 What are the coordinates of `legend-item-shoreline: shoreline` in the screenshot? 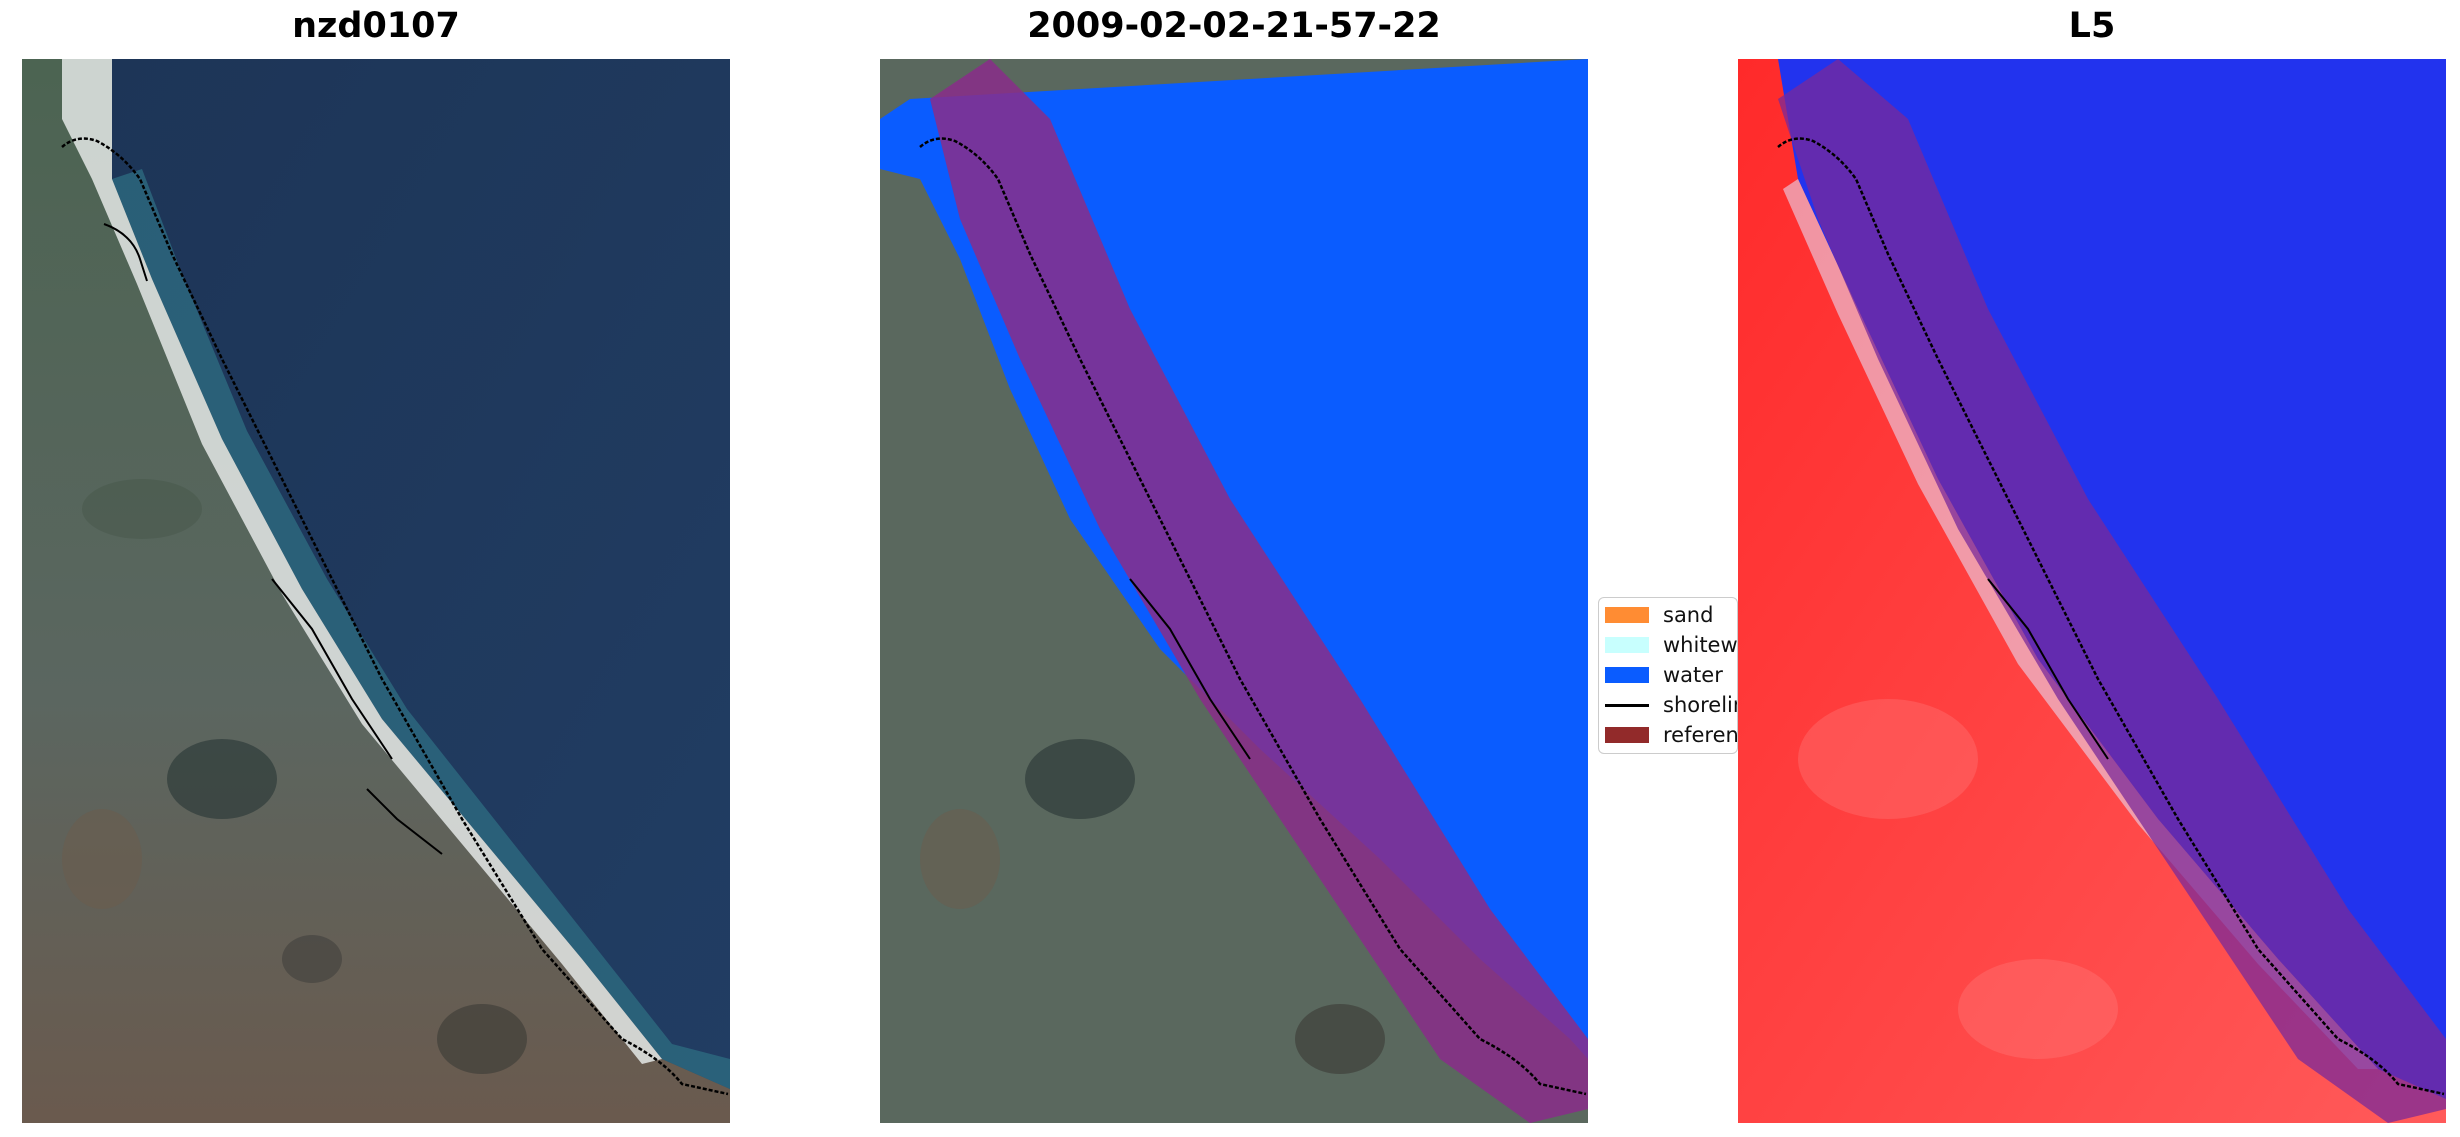 It's located at (1671, 705).